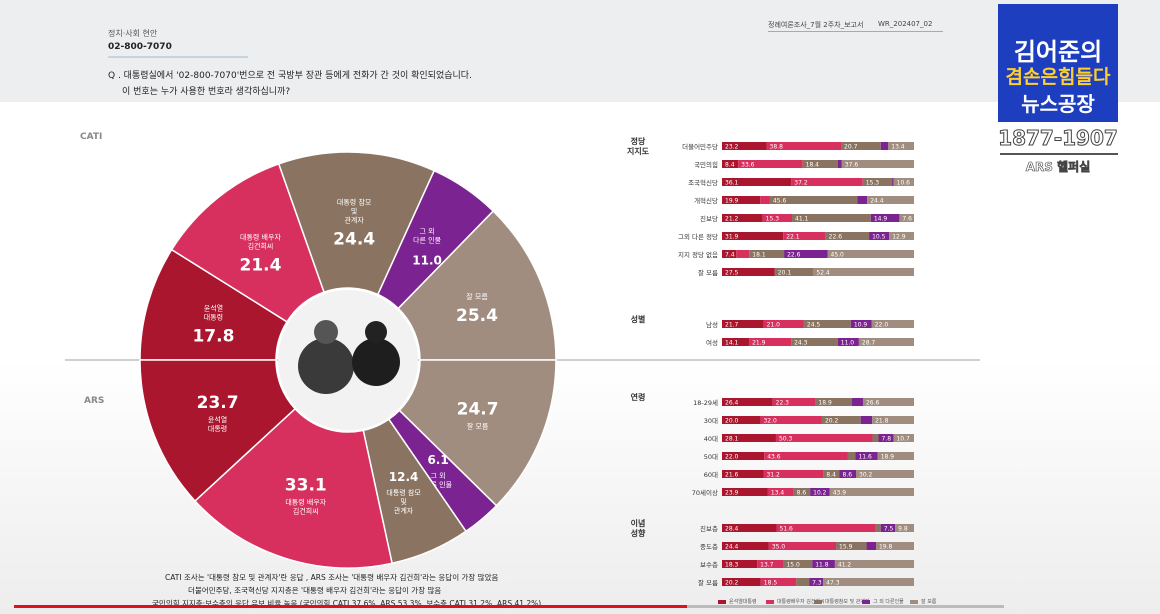 The width and height of the screenshot is (1160, 614). I want to click on bar-value: 7.4, so click(730, 255).